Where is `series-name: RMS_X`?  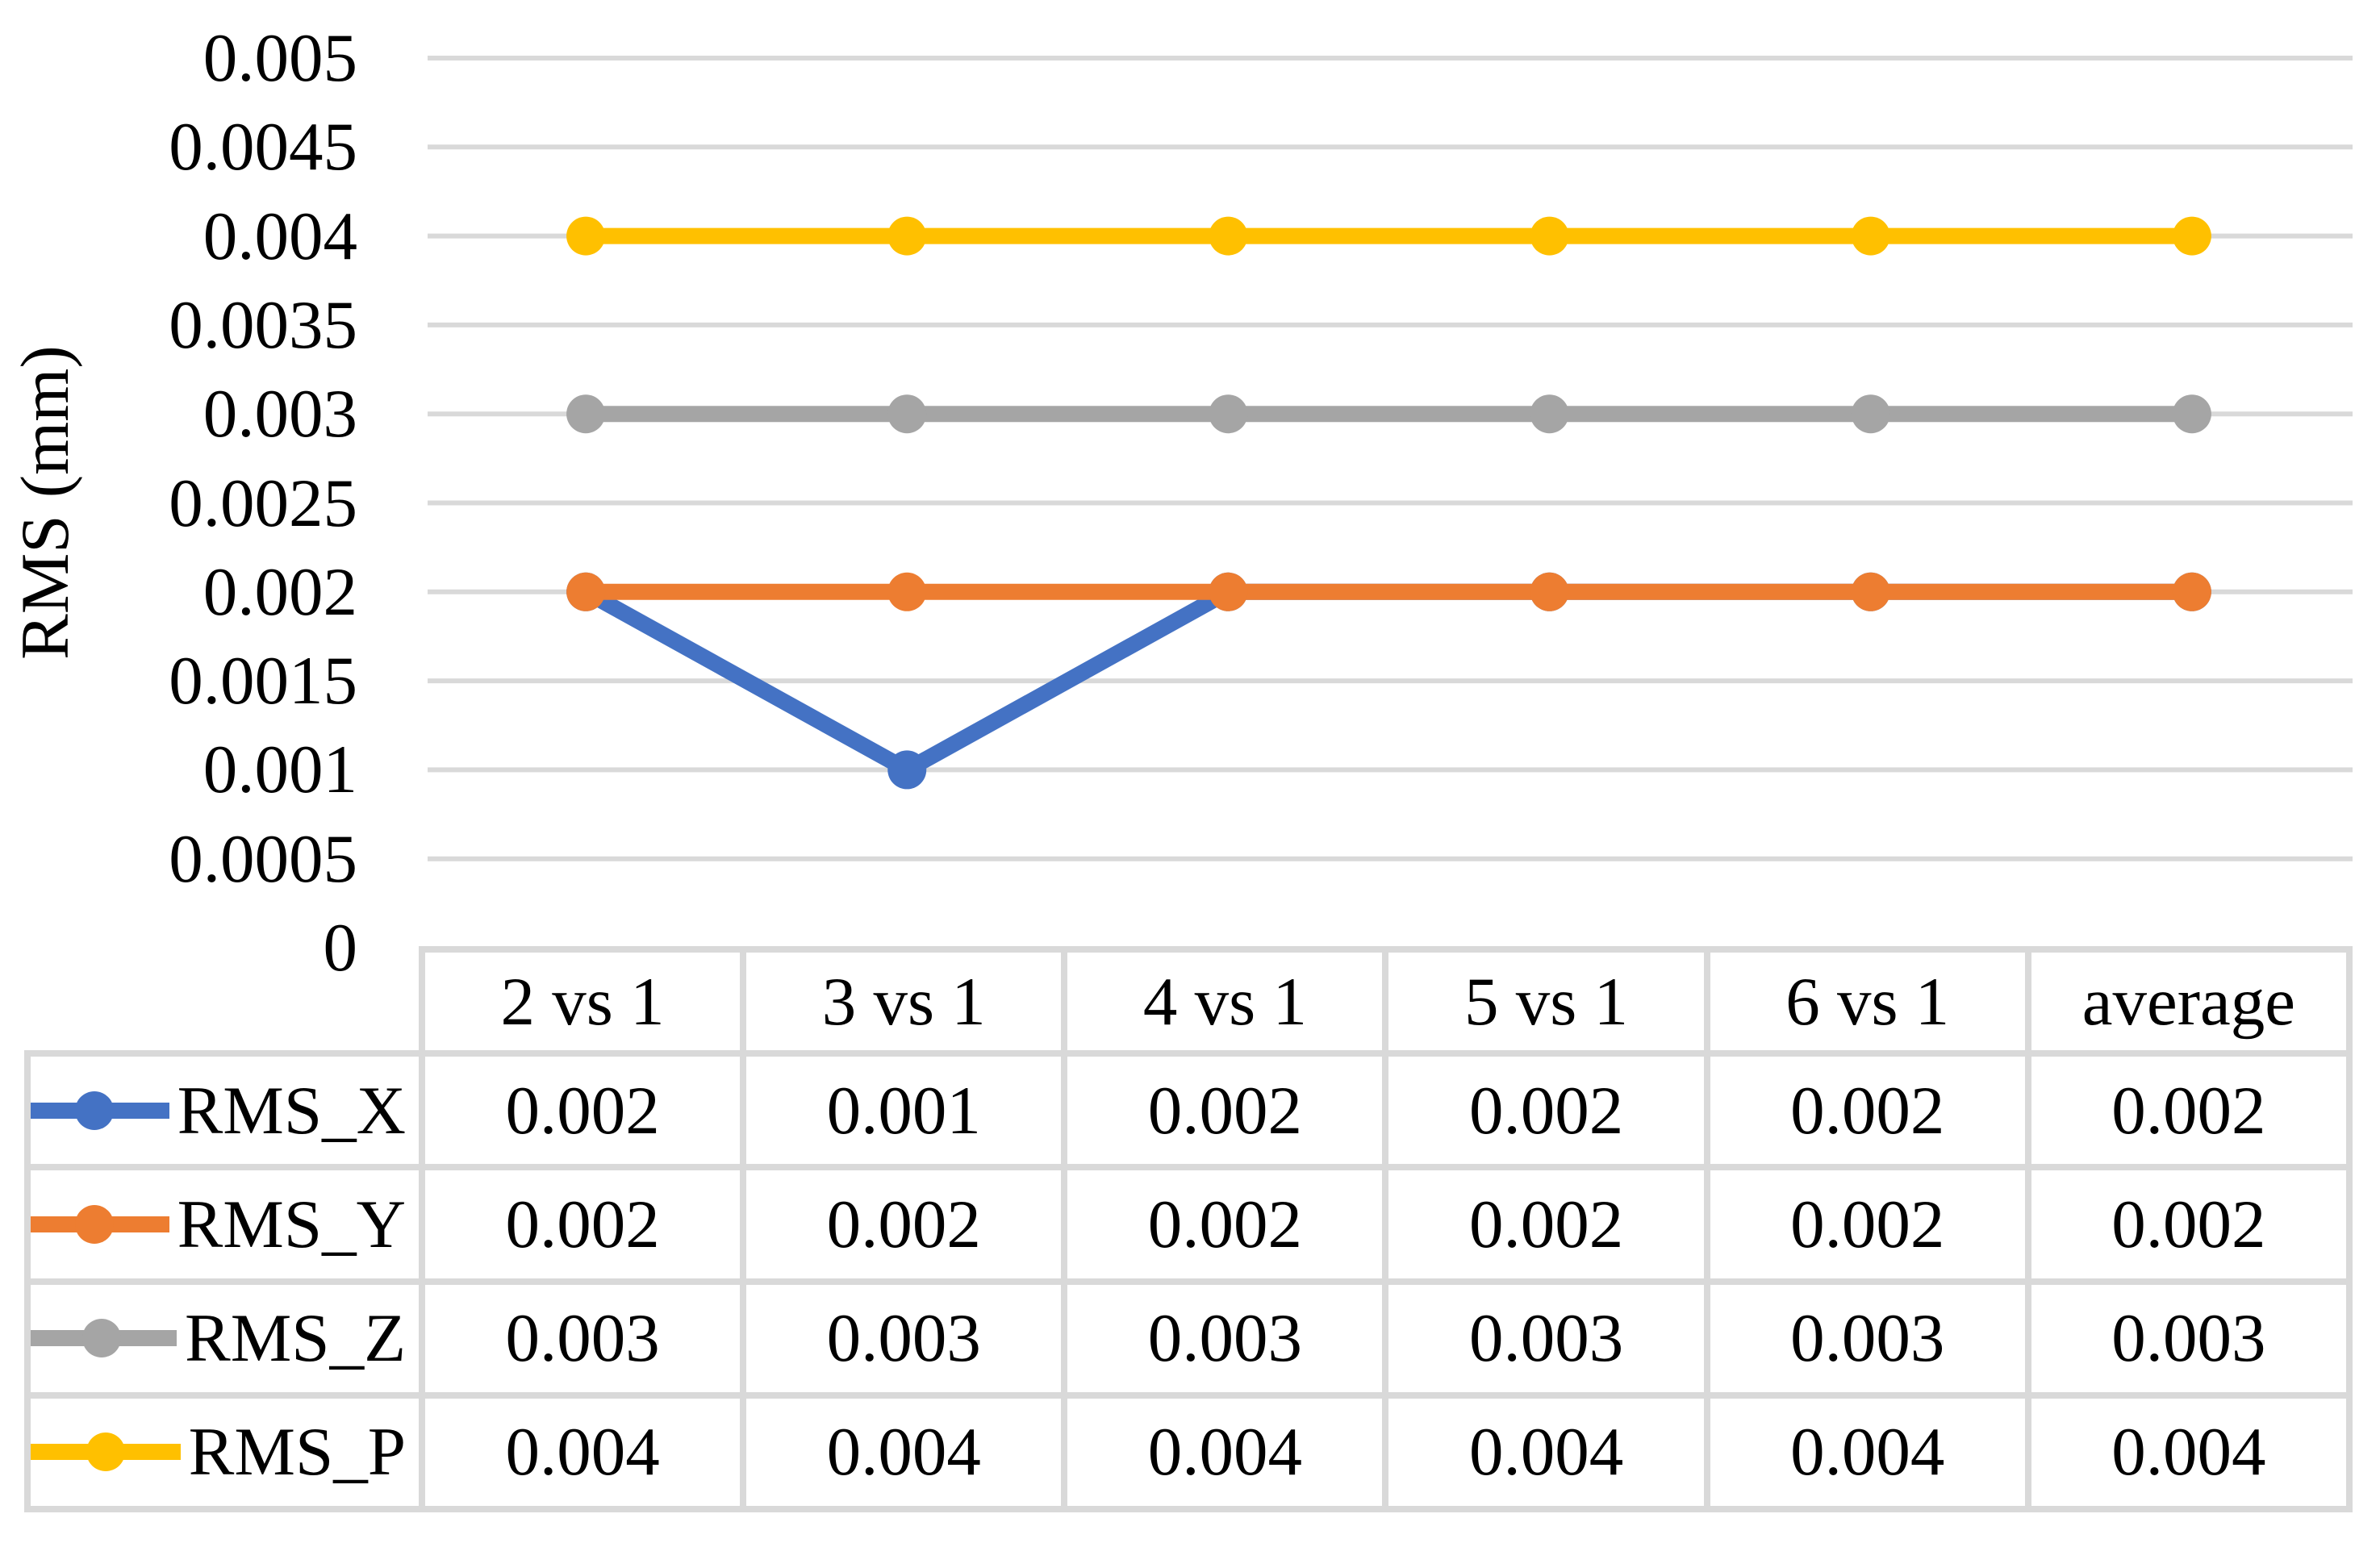
series-name: RMS_X is located at coordinates (292, 1110).